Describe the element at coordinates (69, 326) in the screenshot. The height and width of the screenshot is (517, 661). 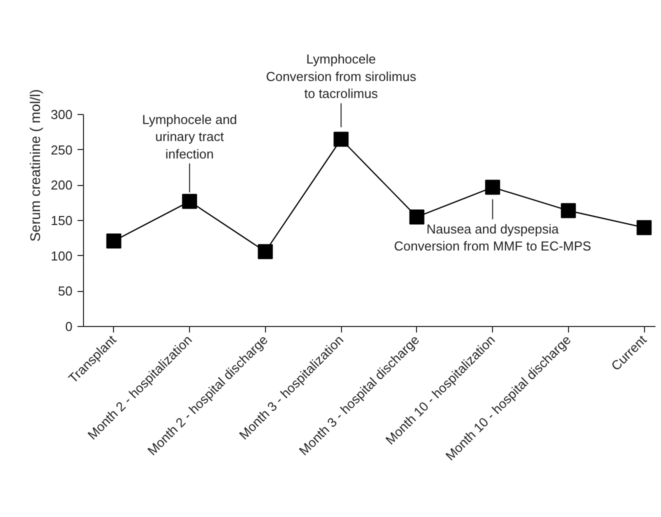
I see `y-tick-label: 0` at that location.